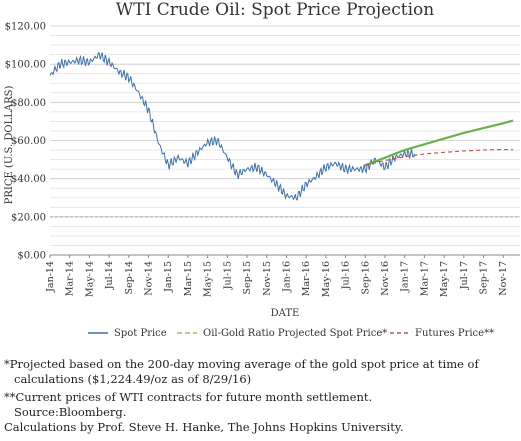 The image size is (521, 441). I want to click on futures-price-line, so click(439, 157).